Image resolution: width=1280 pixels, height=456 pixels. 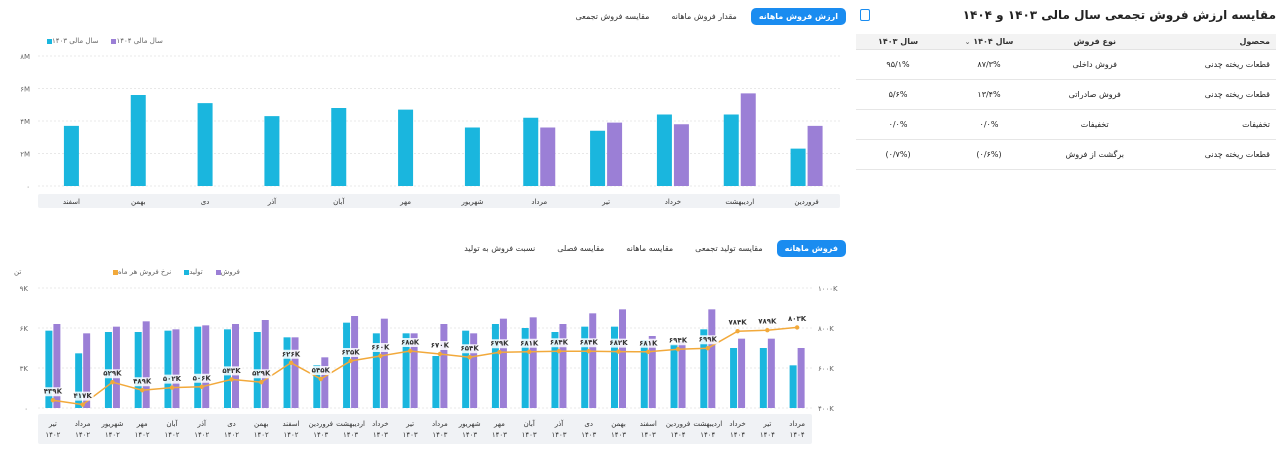 What do you see at coordinates (226, 272) in the screenshot?
I see `legend-sales: فروش` at bounding box center [226, 272].